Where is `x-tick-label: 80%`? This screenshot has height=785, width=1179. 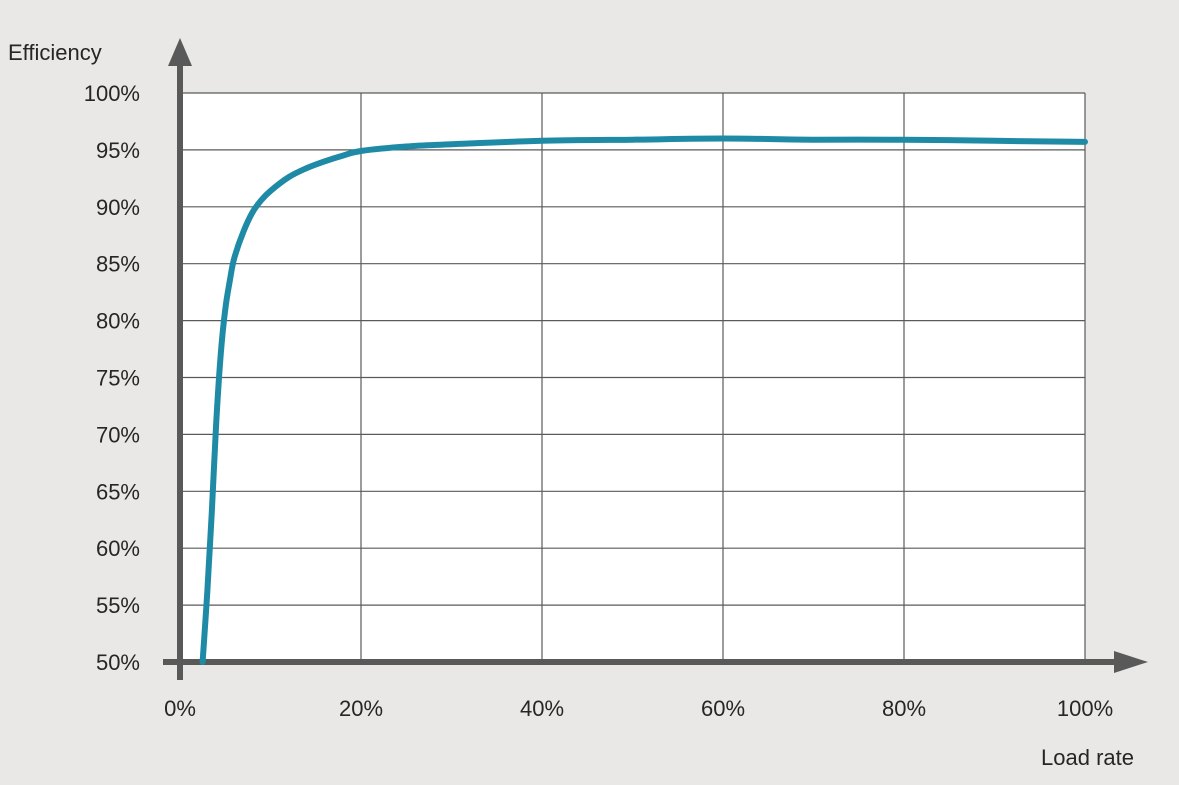 x-tick-label: 80% is located at coordinates (904, 708).